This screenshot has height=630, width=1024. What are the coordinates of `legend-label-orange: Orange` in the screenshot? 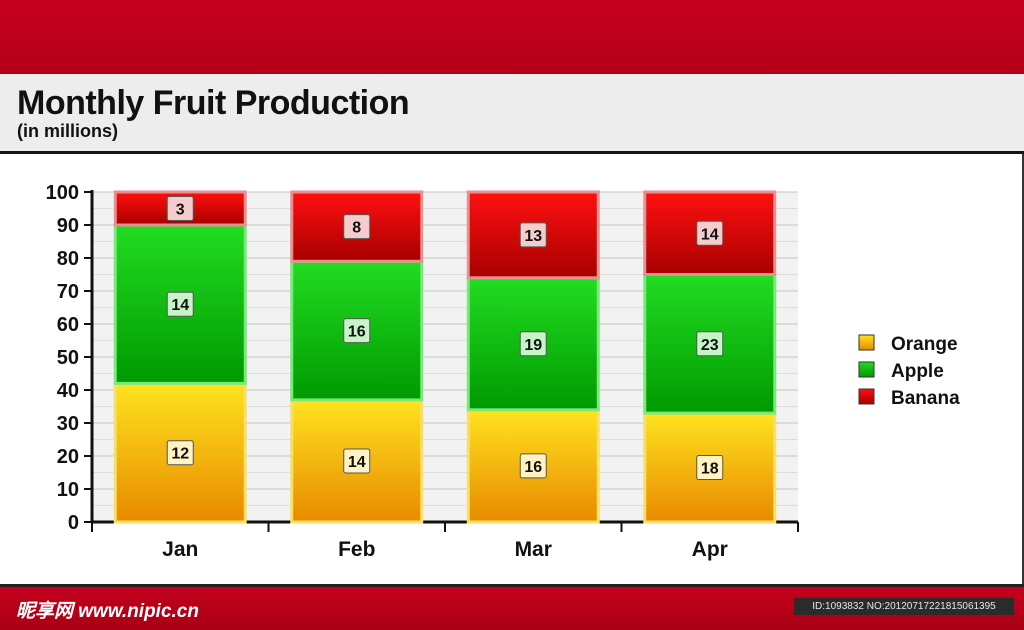 It's located at (924, 344).